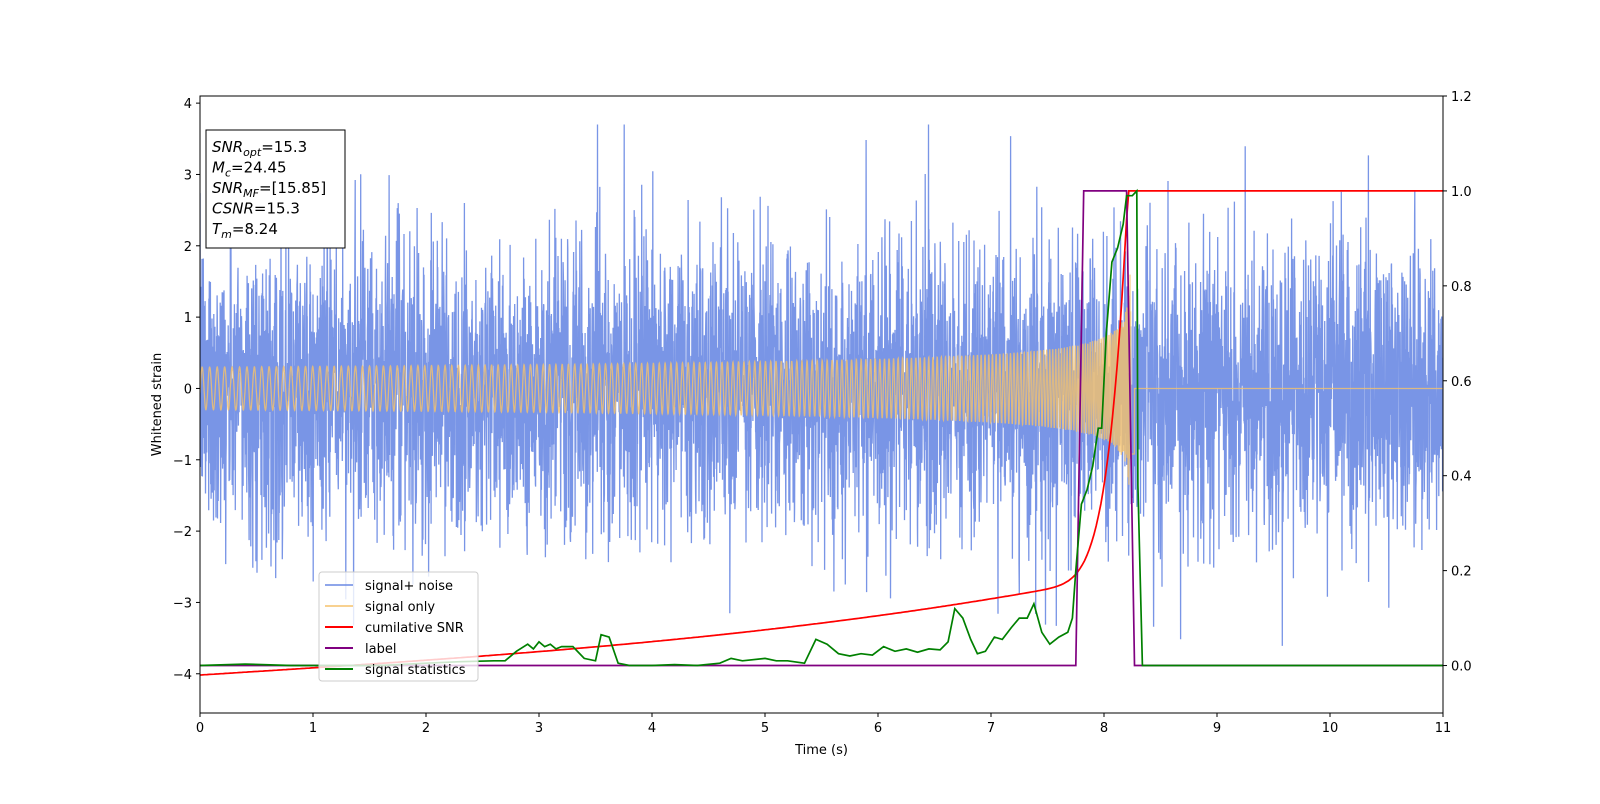  I want to click on x-tick-label: 0, so click(200, 728).